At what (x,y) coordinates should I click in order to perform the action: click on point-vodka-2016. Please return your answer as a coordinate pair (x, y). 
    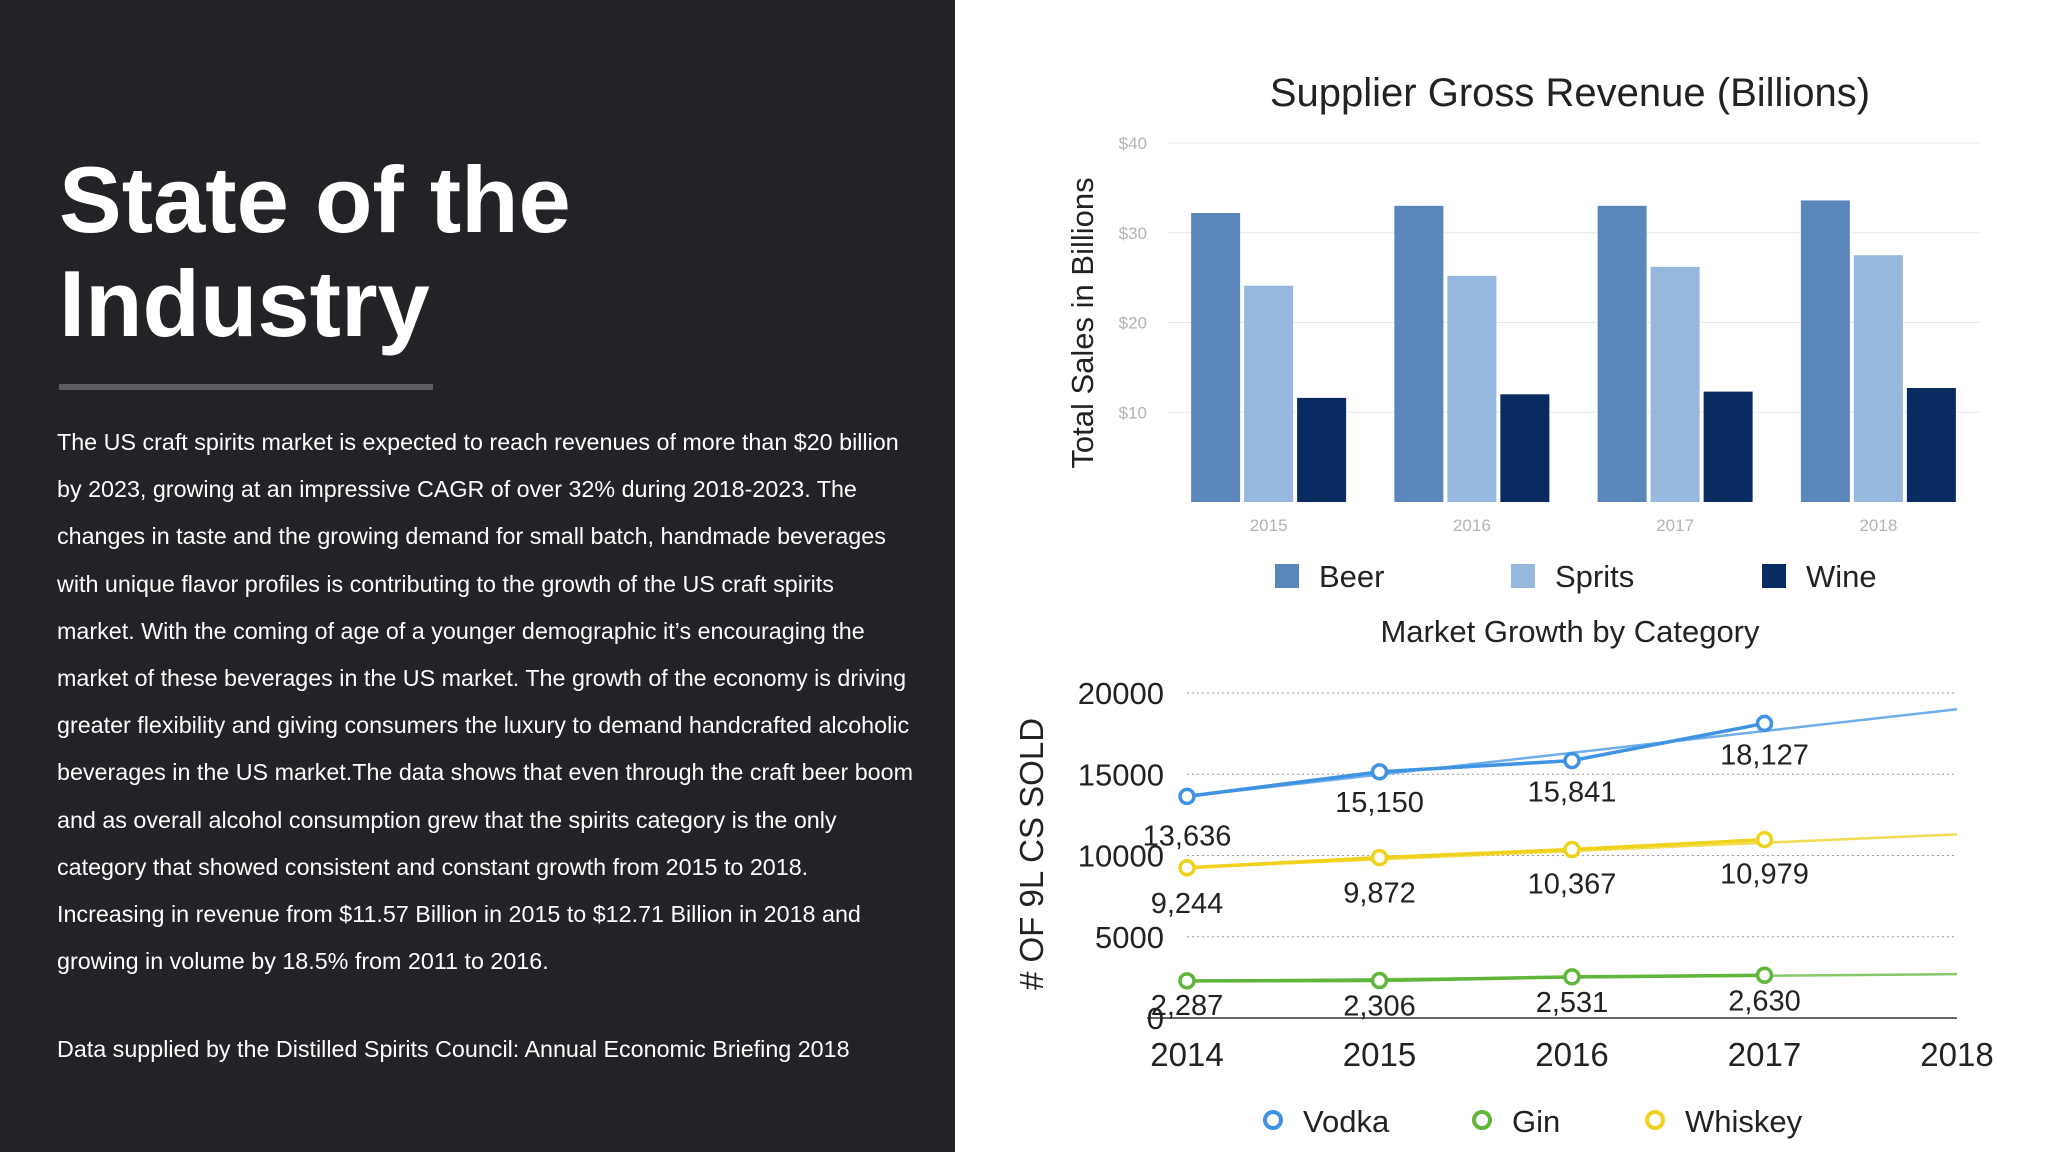
    Looking at the image, I should click on (1572, 760).